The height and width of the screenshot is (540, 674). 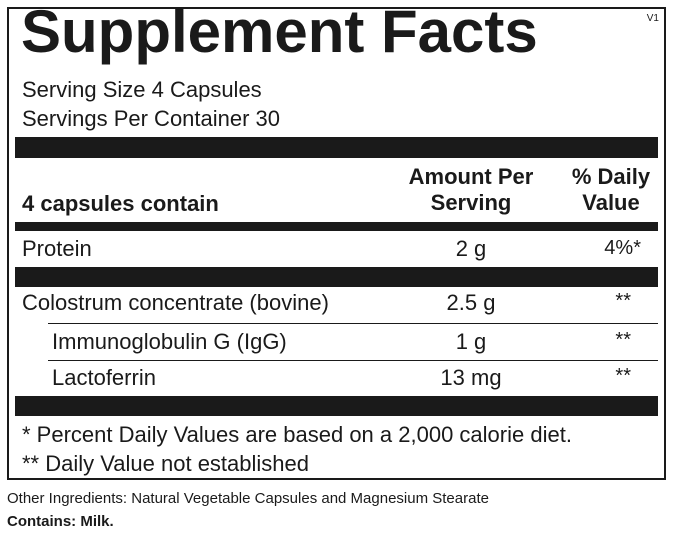 What do you see at coordinates (623, 376) in the screenshot?
I see `row-lactoferrin-dv: **` at bounding box center [623, 376].